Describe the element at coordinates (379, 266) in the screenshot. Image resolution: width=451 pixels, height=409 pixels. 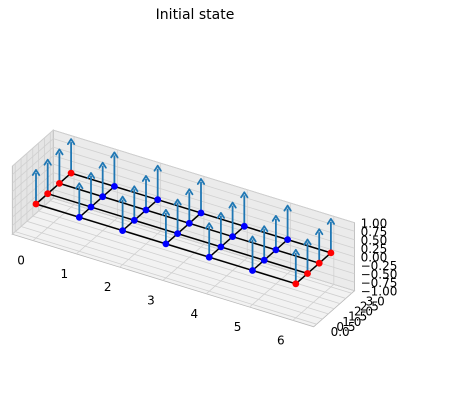
I see `z-tick-label: −0.25` at that location.